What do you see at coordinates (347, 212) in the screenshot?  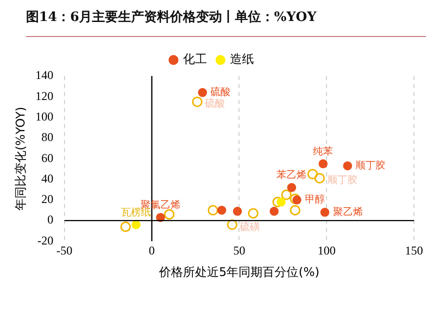 I see `data-label: 聚乙烯` at bounding box center [347, 212].